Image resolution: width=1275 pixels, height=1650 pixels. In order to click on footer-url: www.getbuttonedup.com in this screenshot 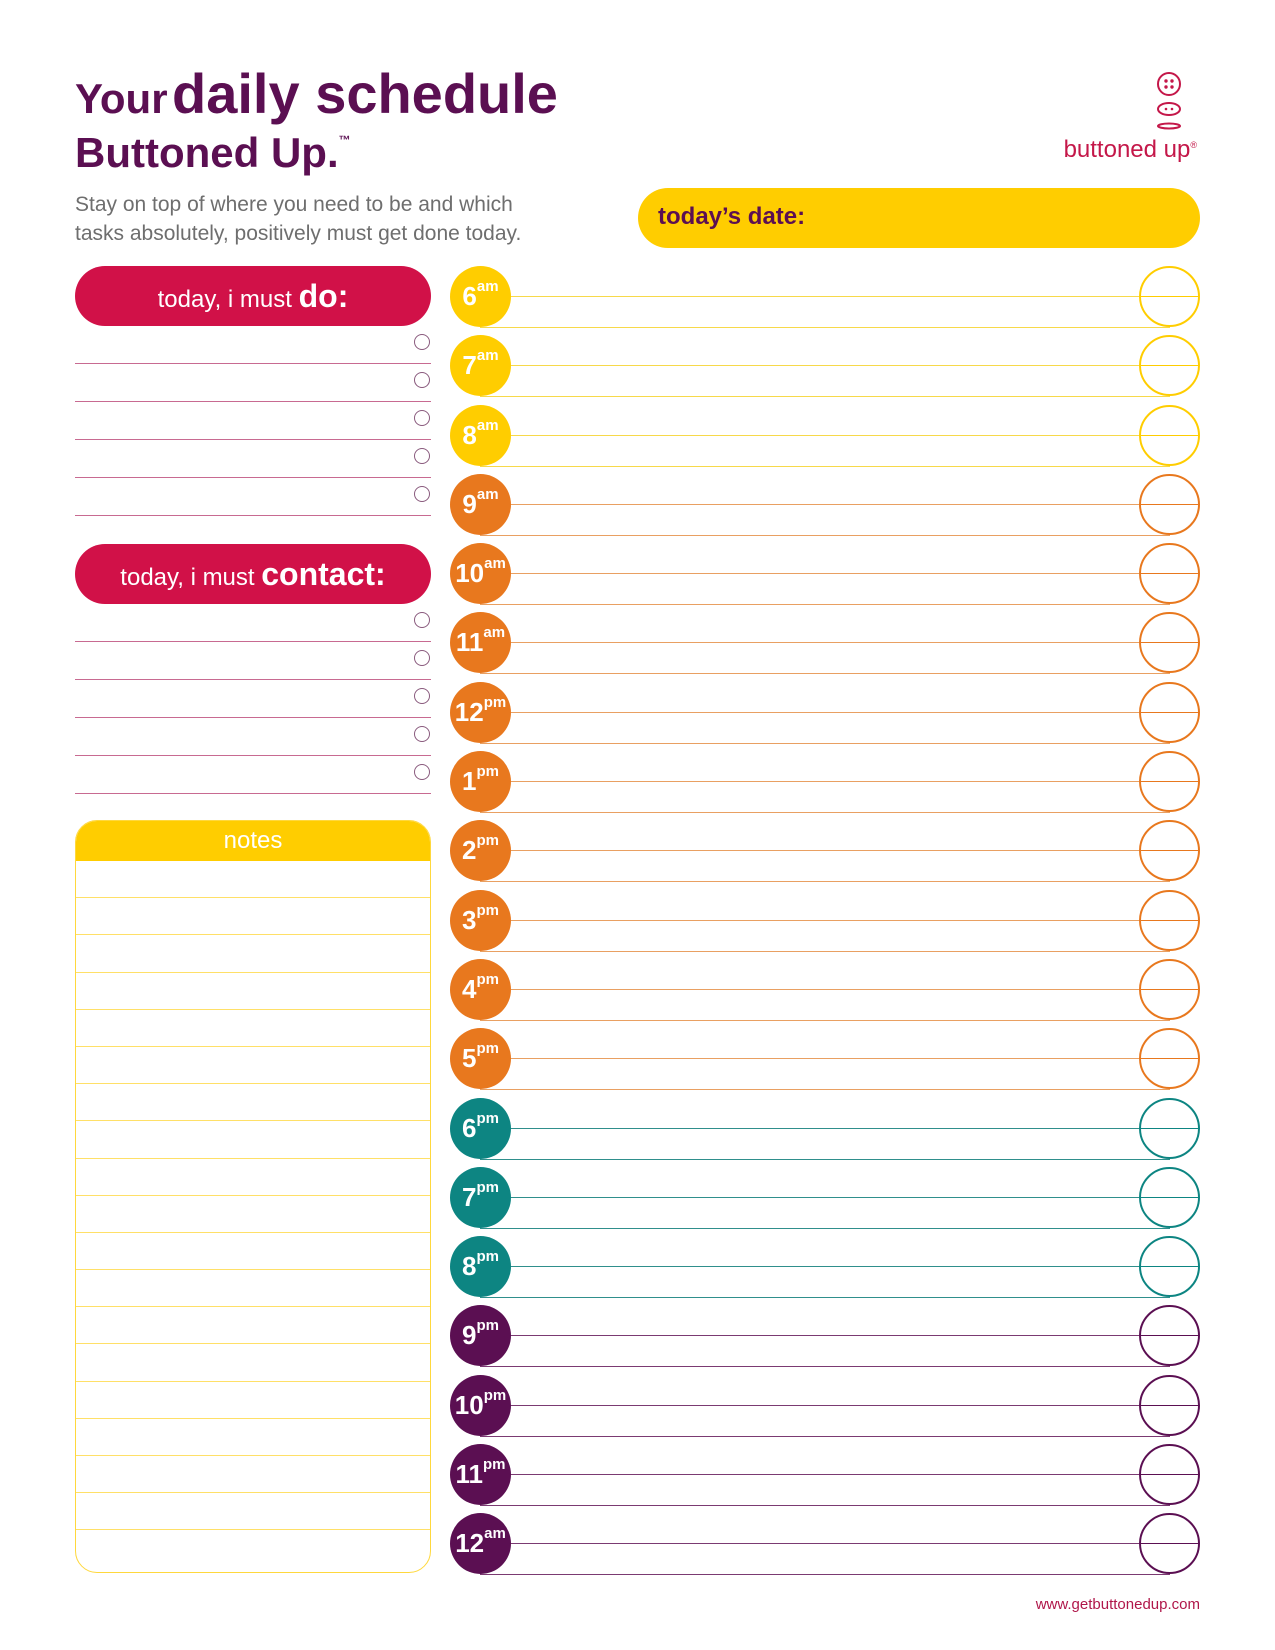, I will do `click(1117, 1604)`.